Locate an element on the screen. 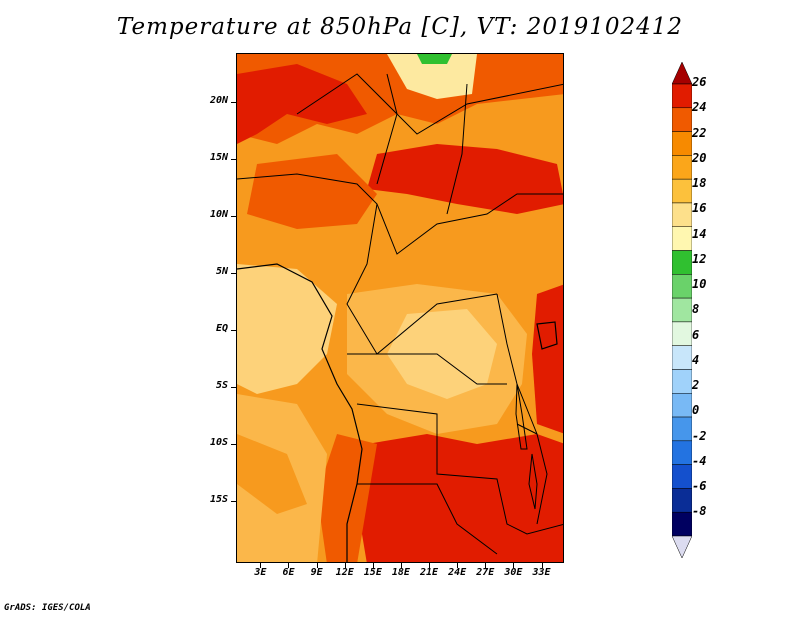 Image resolution: width=800 pixels, height=618 pixels. colorbar-label: 0 is located at coordinates (696, 410).